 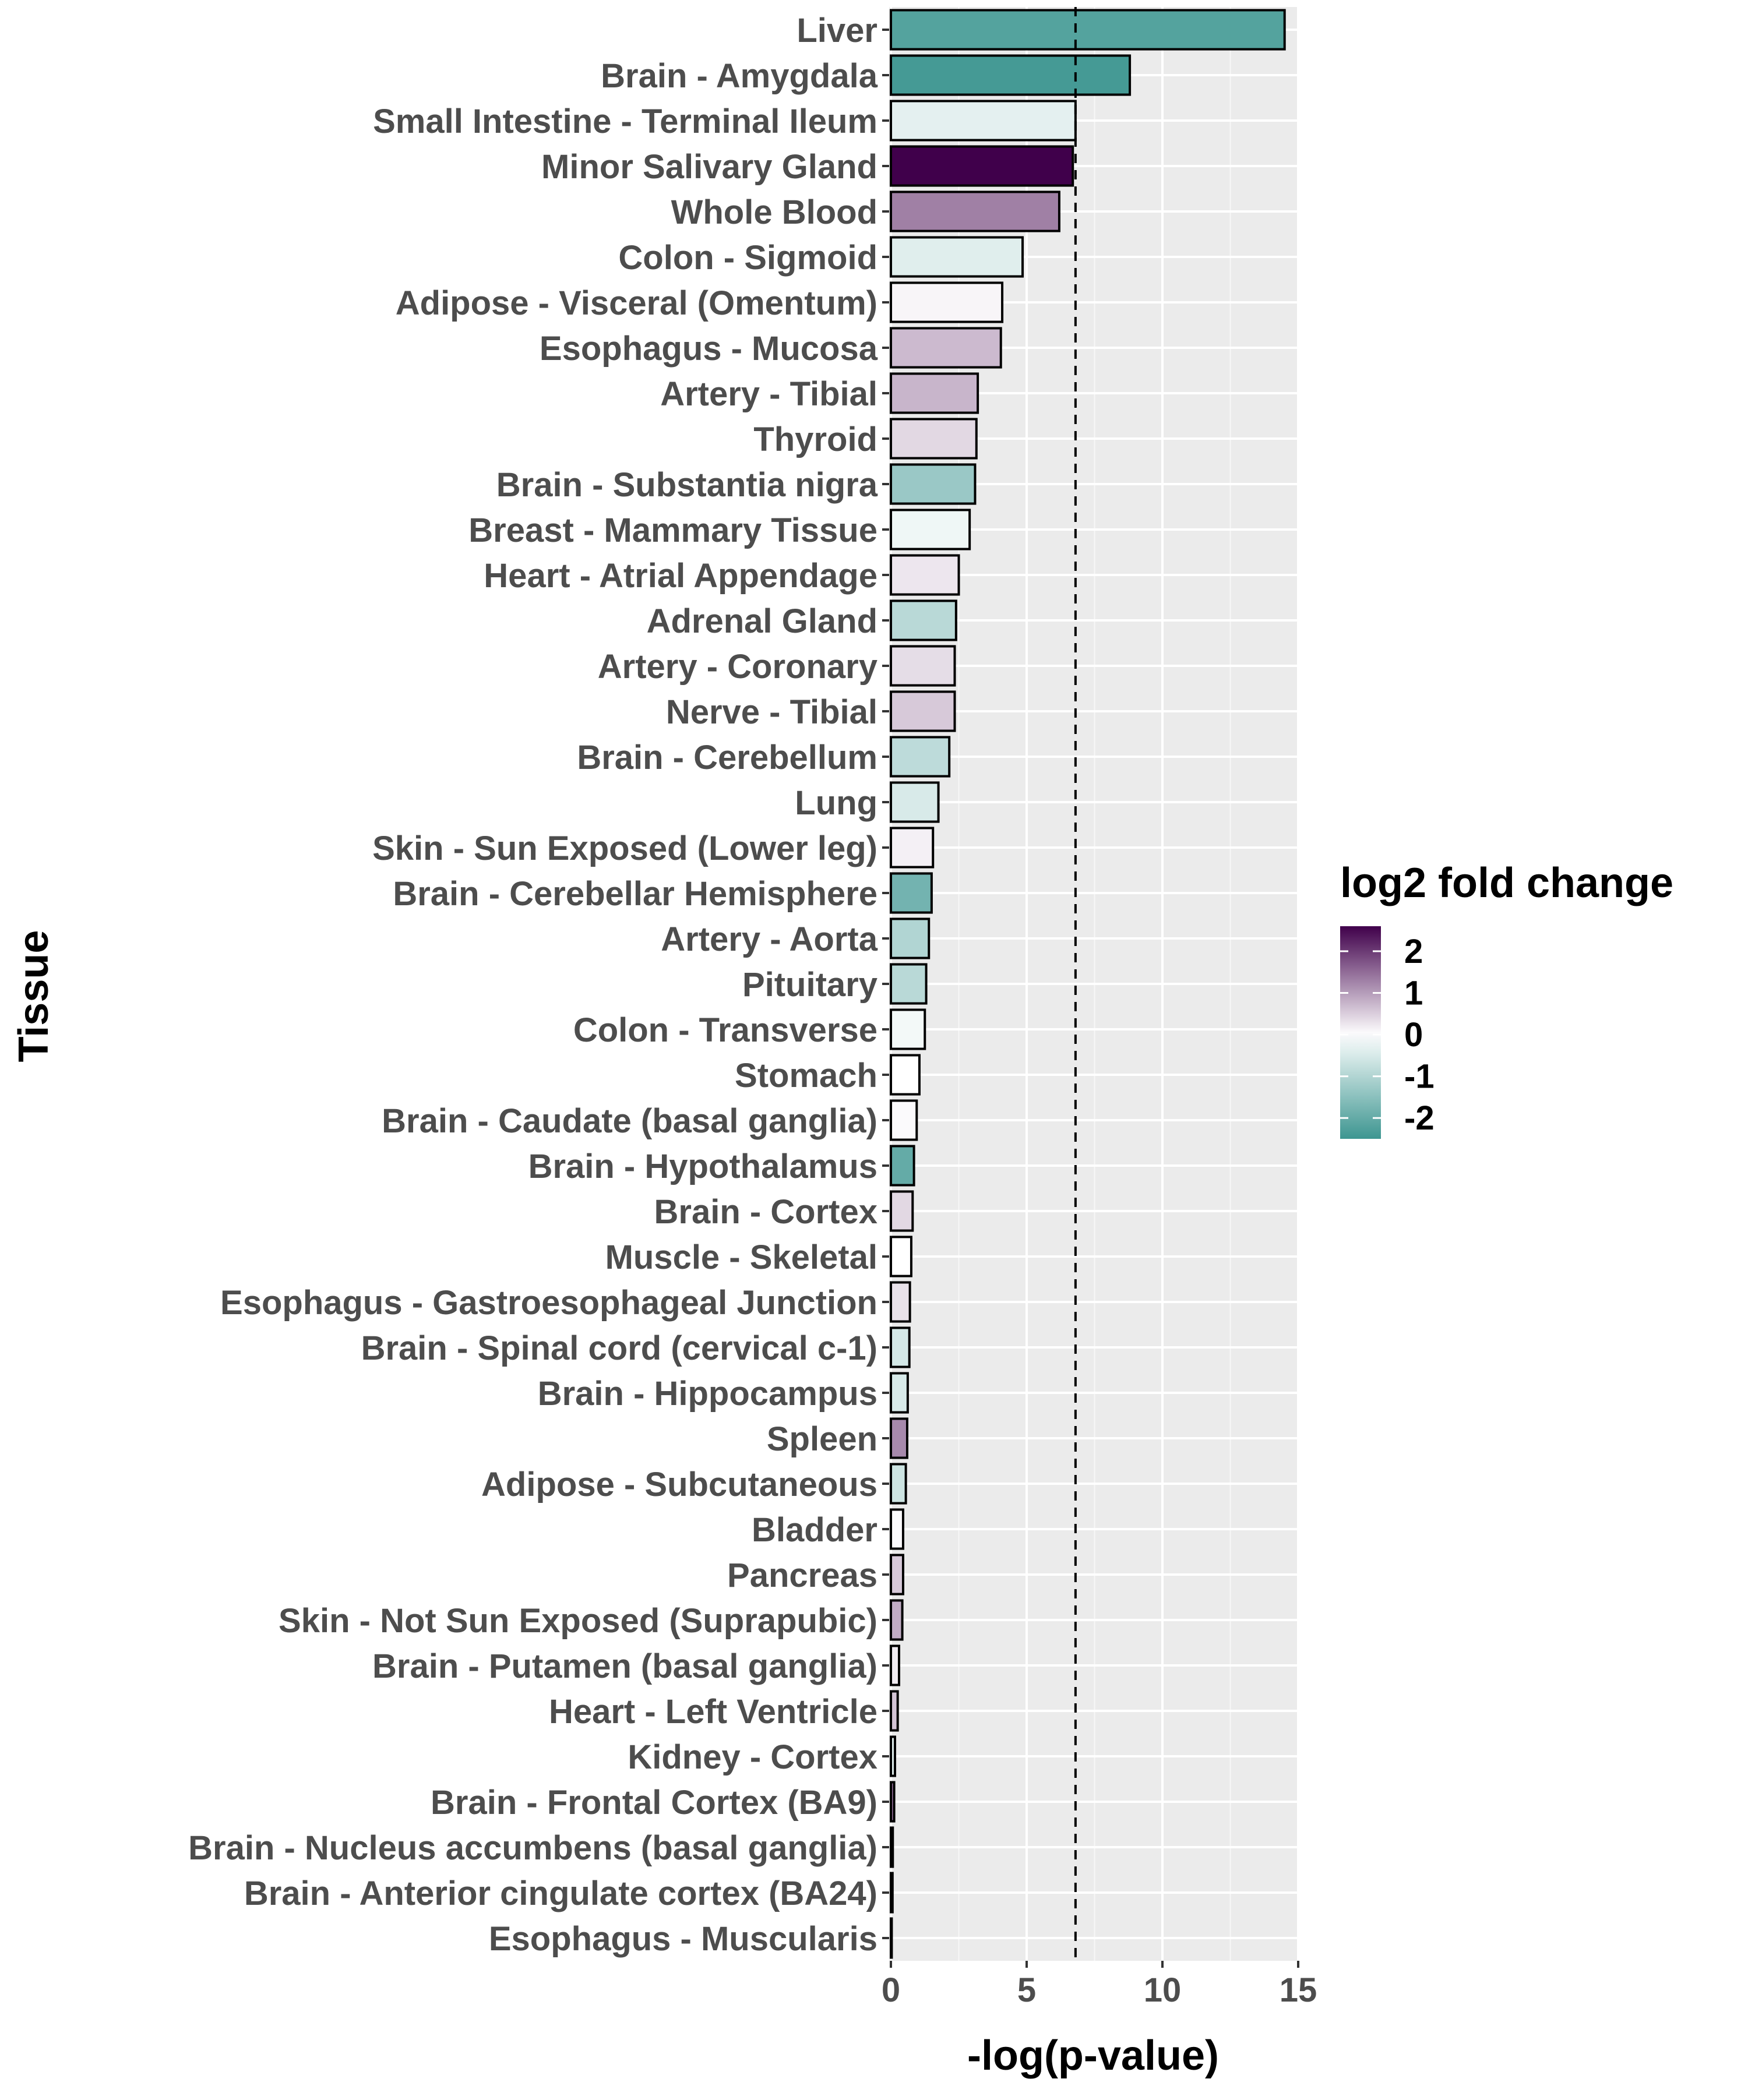 What do you see at coordinates (624, 848) in the screenshot?
I see `category-label: Skin - Sun Exposed (Lower leg)` at bounding box center [624, 848].